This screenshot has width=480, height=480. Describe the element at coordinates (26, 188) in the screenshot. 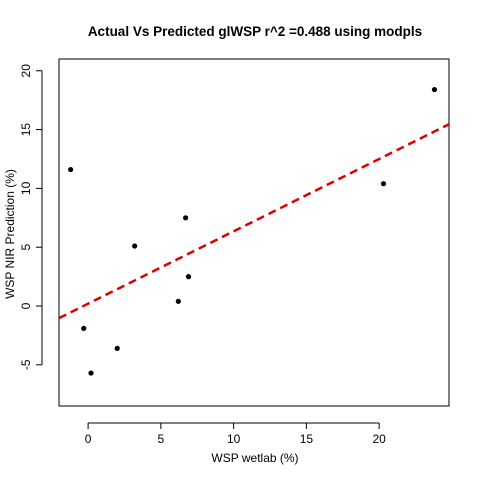

I see `y-tick-label: 10` at that location.